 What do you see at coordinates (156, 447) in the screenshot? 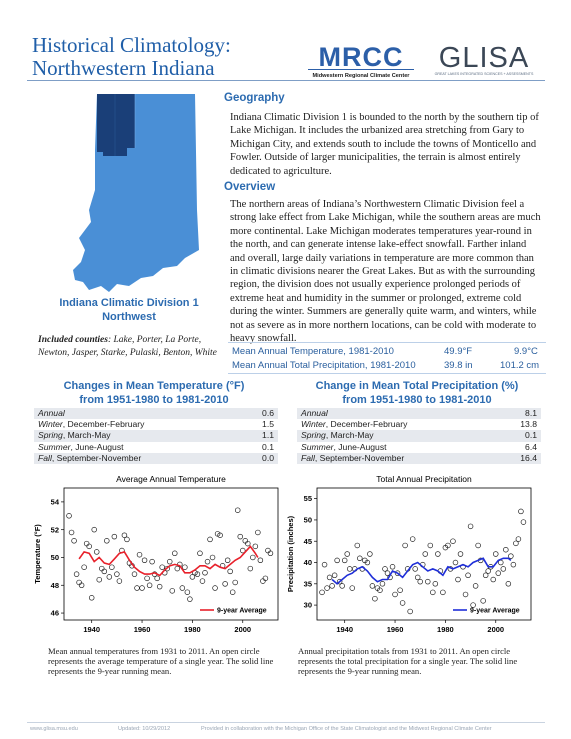
I see `table-row: Summer, June-August 0.1` at bounding box center [156, 447].